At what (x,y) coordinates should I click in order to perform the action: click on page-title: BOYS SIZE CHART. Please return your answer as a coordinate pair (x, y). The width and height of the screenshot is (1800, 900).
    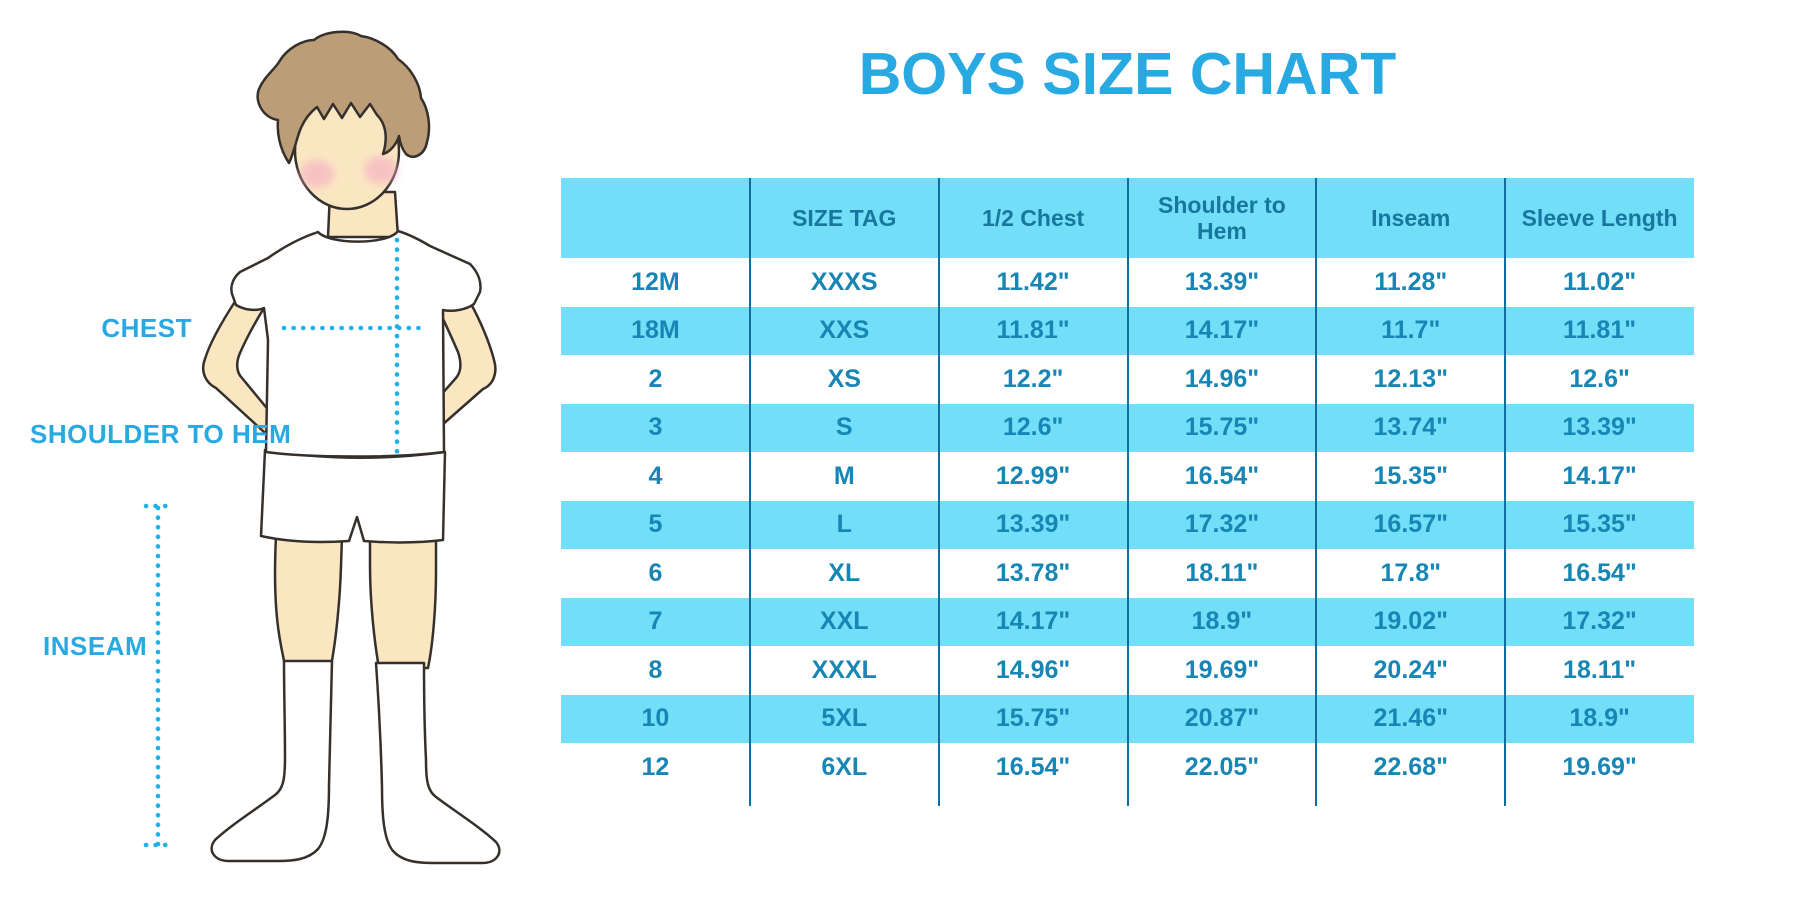
    Looking at the image, I should click on (1127, 74).